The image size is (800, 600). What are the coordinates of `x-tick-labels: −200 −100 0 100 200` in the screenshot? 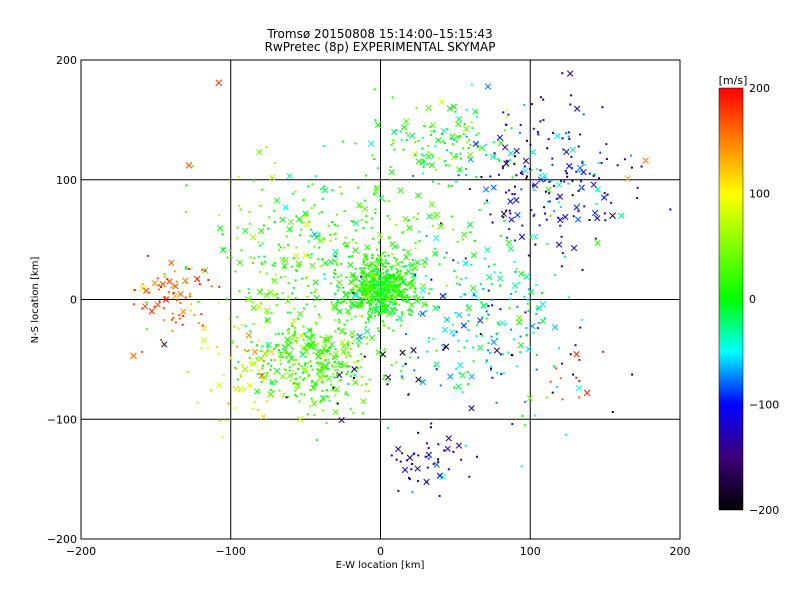 It's located at (378, 551).